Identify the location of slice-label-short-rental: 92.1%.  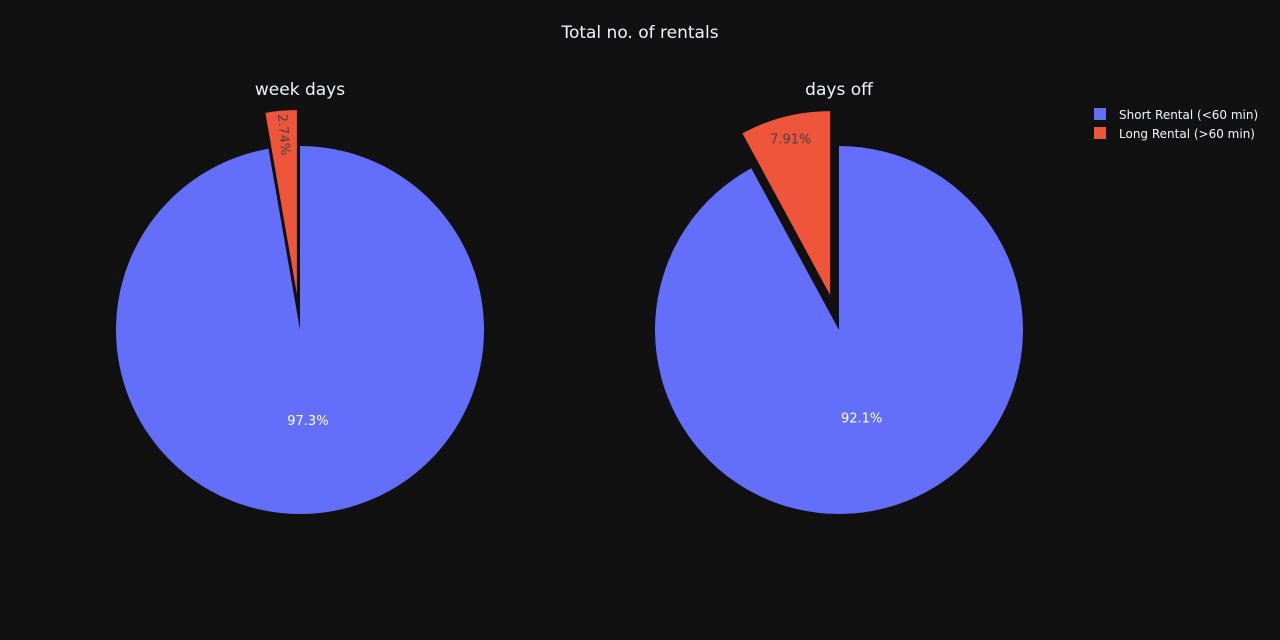
(861, 419).